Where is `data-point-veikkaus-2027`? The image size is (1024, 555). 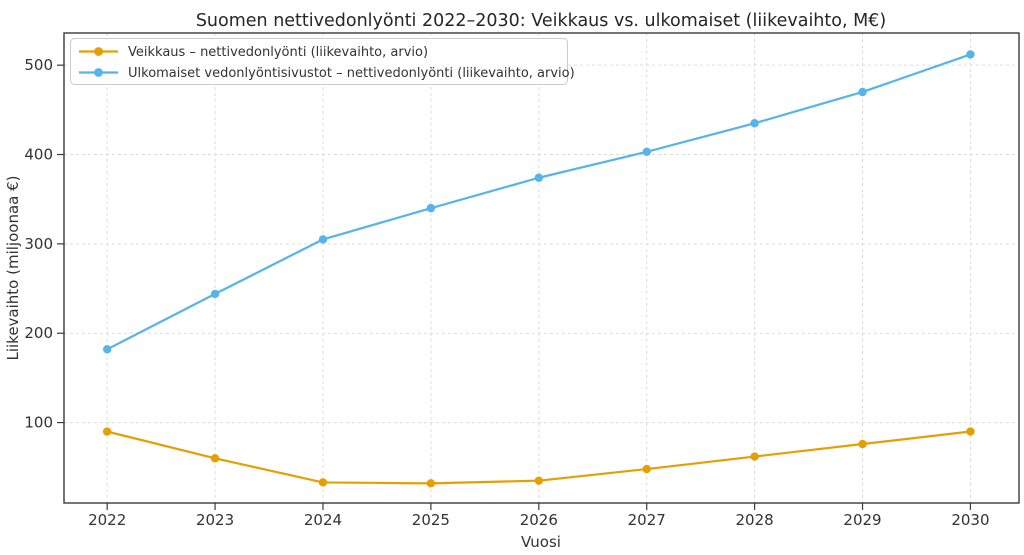 data-point-veikkaus-2027 is located at coordinates (646, 469).